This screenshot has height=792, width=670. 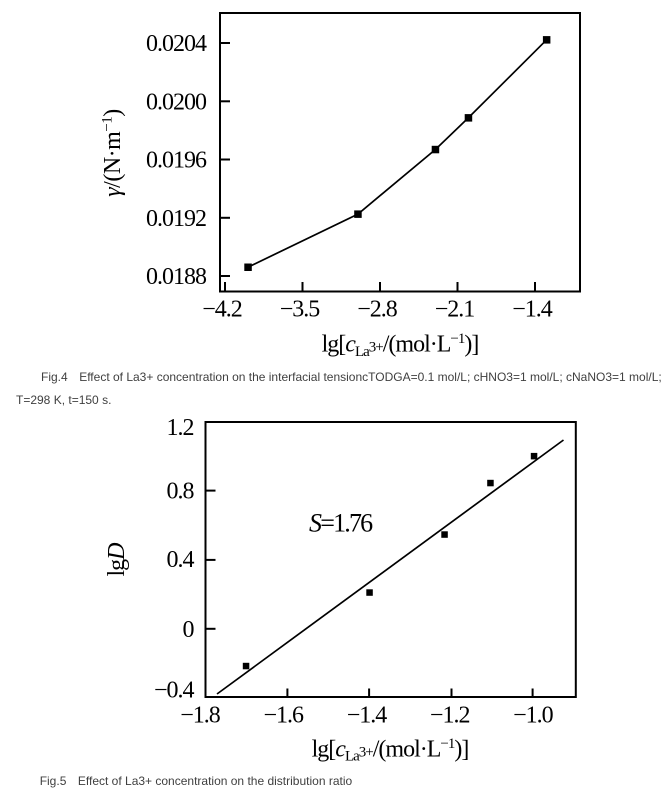 I want to click on svg-text: γ/(N·m−1), so click(x=113, y=153).